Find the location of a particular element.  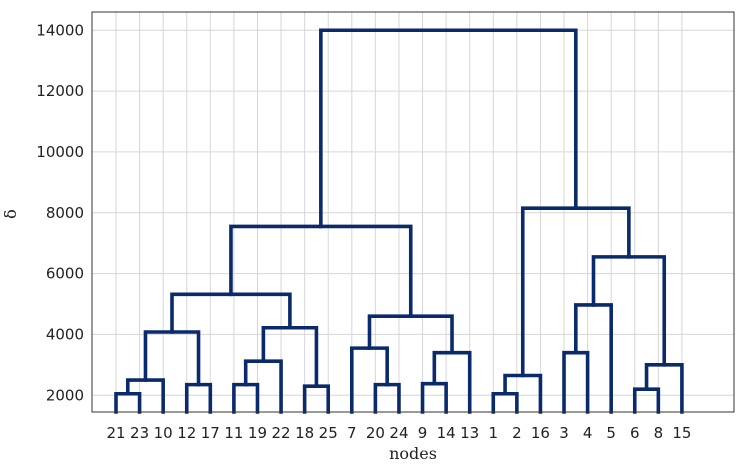

x-tick-label: 24 is located at coordinates (398, 433).